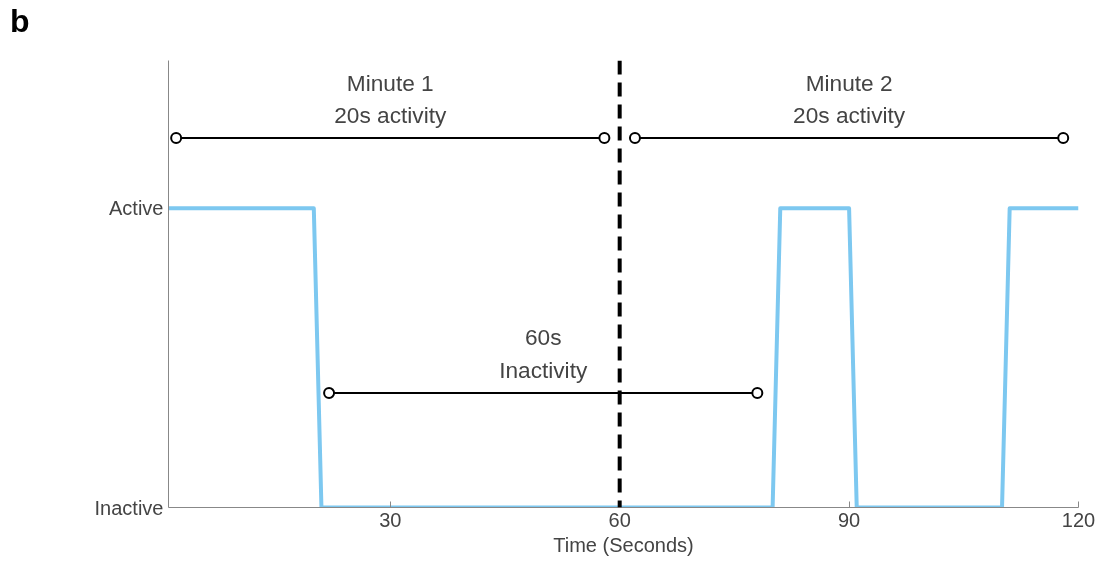 The height and width of the screenshot is (569, 1102). Describe the element at coordinates (136, 208) in the screenshot. I see `text: Active` at that location.